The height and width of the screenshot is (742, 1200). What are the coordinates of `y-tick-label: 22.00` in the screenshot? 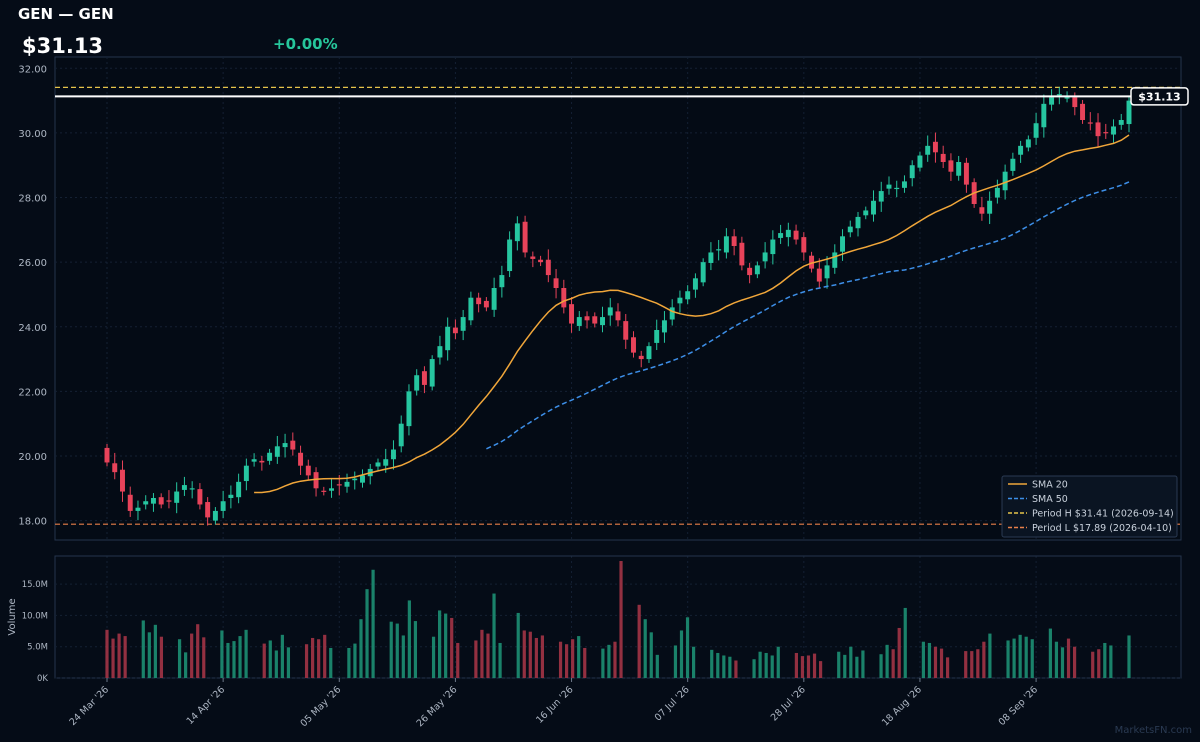 It's located at (32, 392).